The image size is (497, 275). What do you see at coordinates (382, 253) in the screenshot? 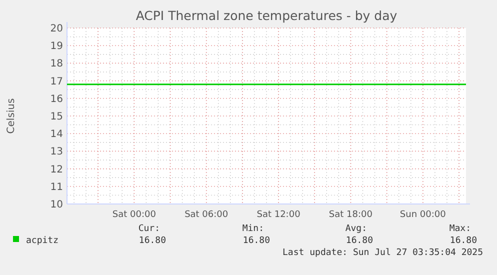
I see `text: Last update: Sun Jul 27 03:35:04 2025` at bounding box center [382, 253].